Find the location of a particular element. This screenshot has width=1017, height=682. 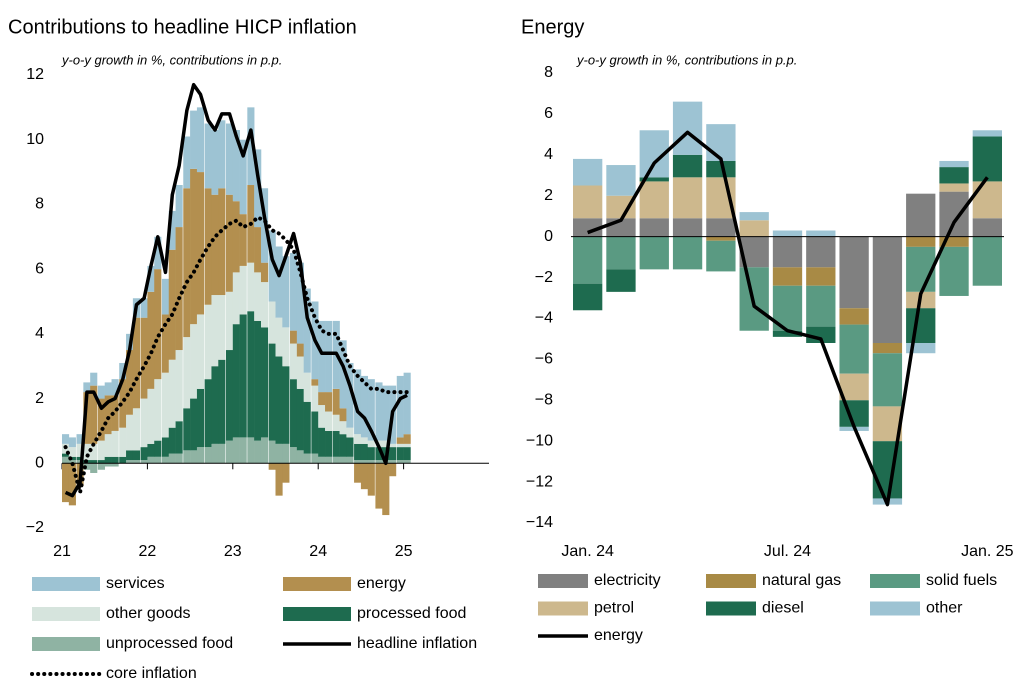

chart-subtitle: y-o-y growth in %, contributions in p.p. is located at coordinates (686, 59).